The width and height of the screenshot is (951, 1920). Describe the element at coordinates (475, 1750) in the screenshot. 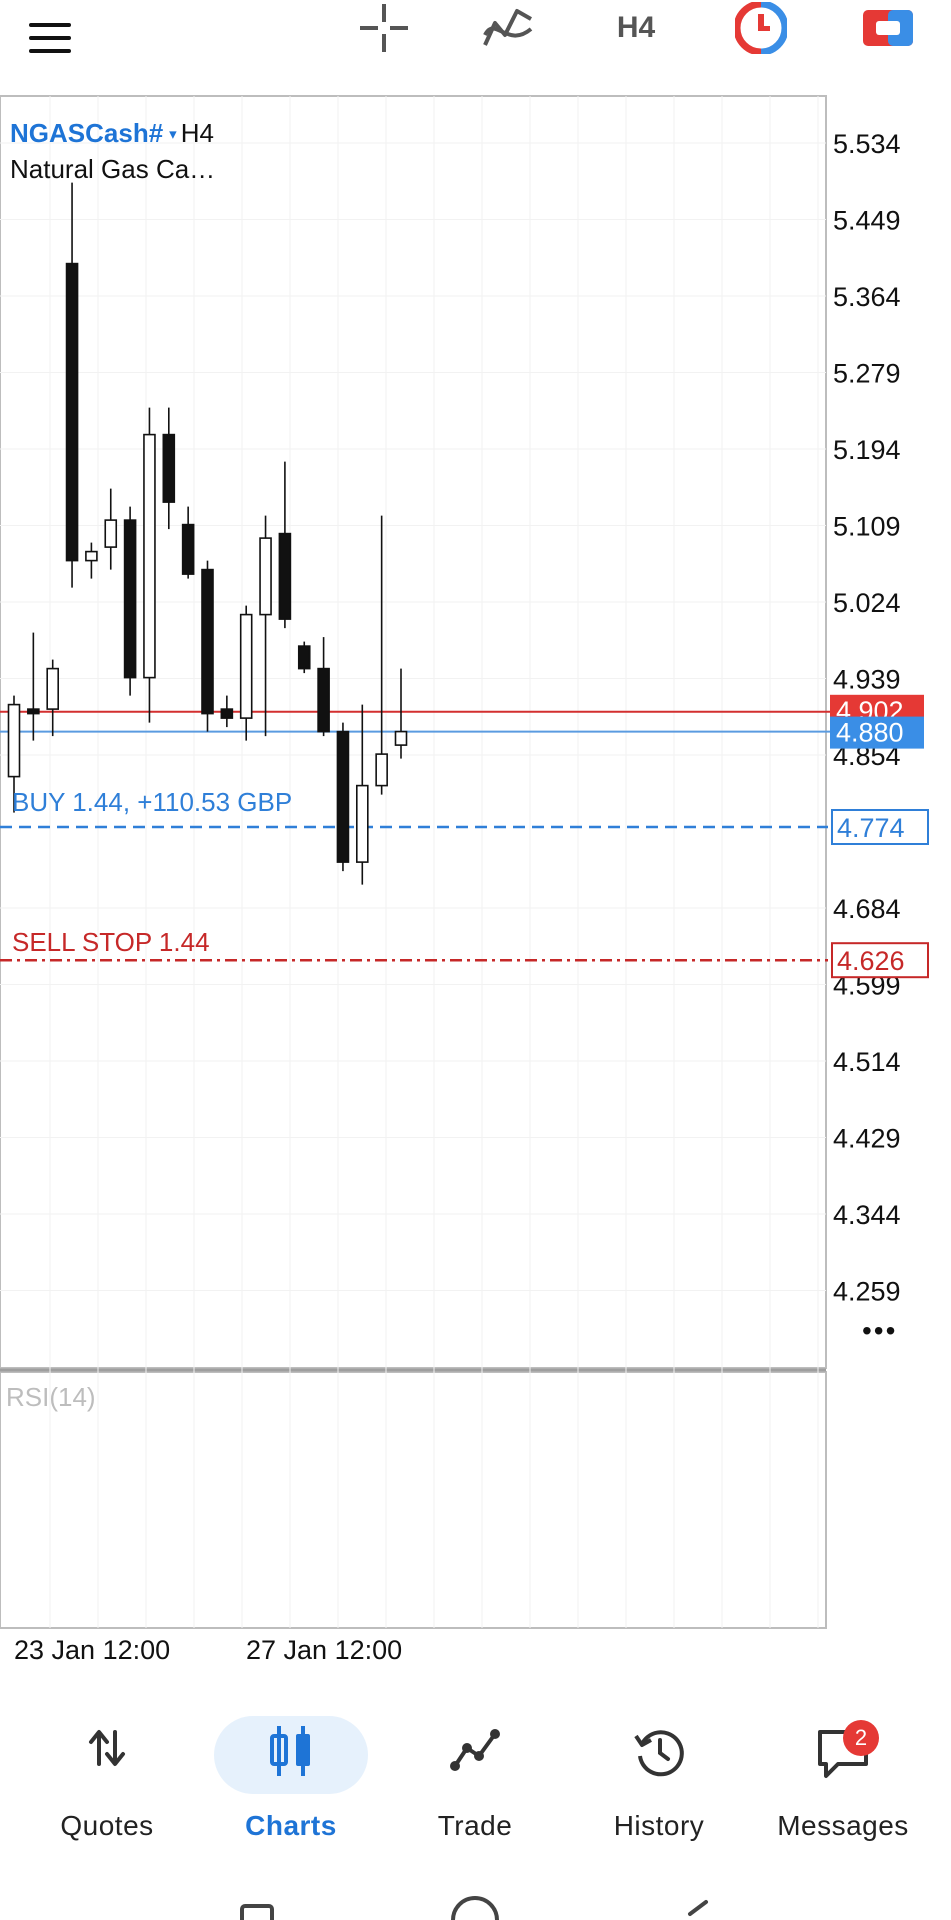

I see `trade-icon` at that location.